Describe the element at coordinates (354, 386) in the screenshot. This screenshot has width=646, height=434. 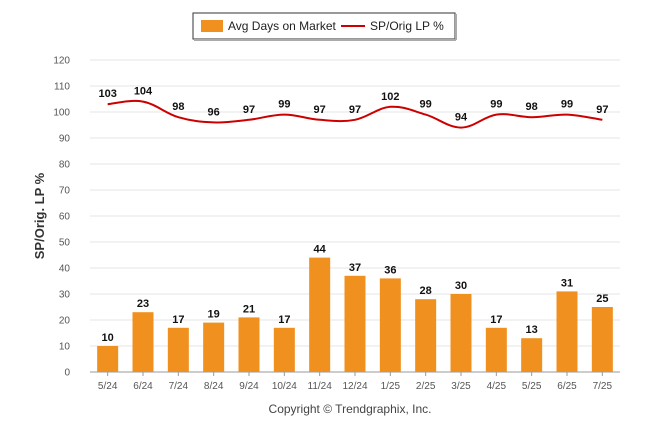
I see `x-tick-label: 12/24` at that location.